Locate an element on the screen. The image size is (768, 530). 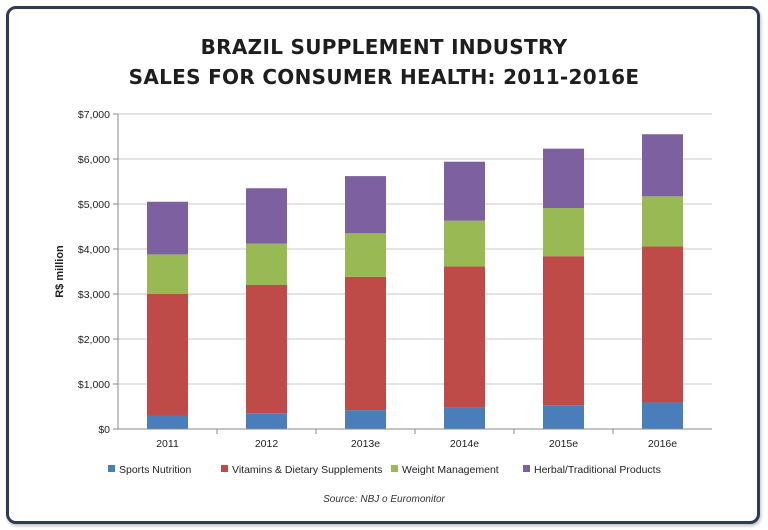
bar-segment-herbal-traditional-products-2014e is located at coordinates (464, 191).